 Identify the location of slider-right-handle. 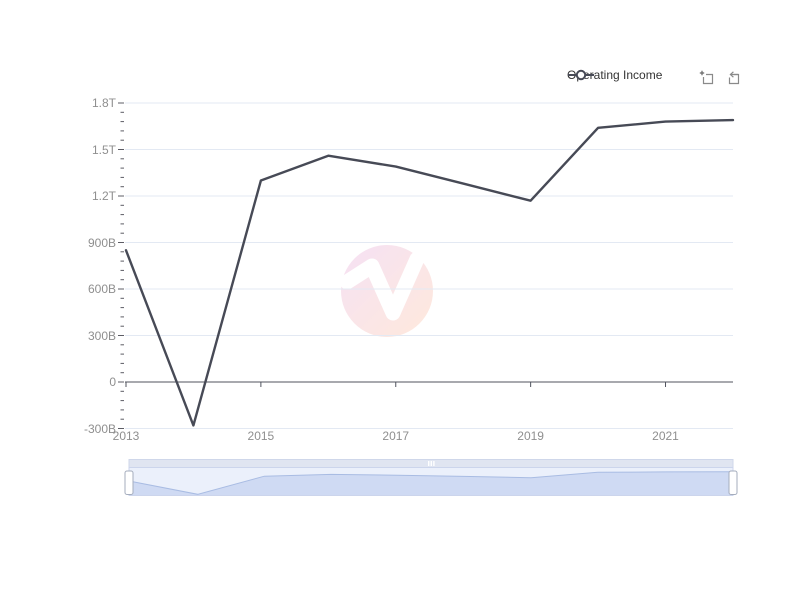
(733, 482).